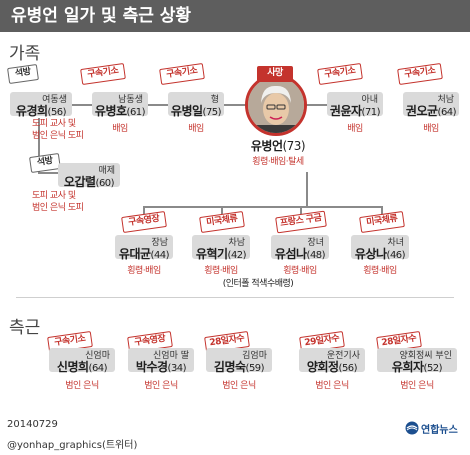 This screenshot has height=455, width=470. I want to click on person-name-label: 유경희(56), so click(41, 110).